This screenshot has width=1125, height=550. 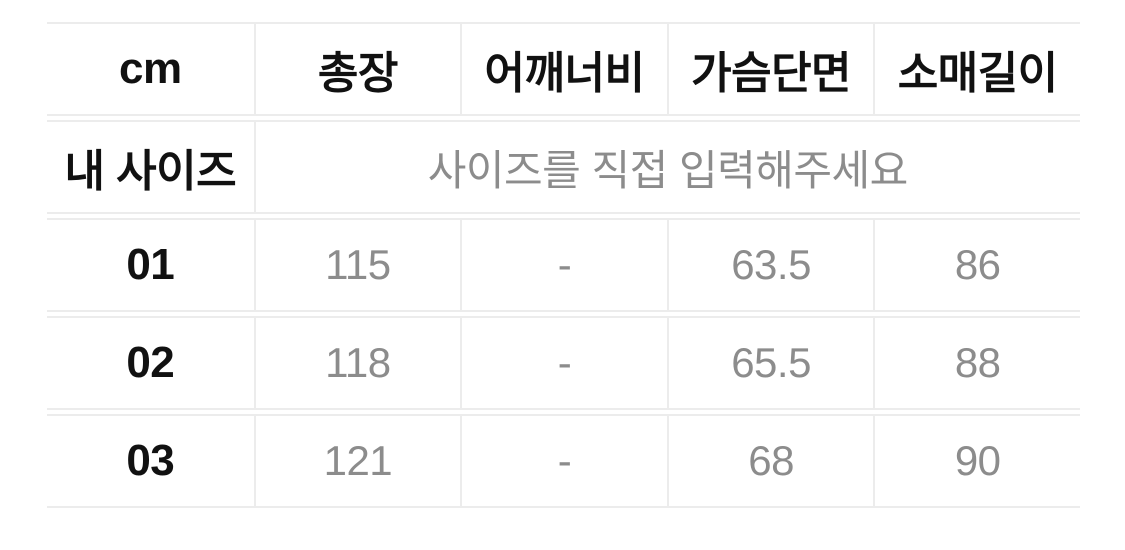 I want to click on unit-header-cell: cm, so click(x=150, y=68).